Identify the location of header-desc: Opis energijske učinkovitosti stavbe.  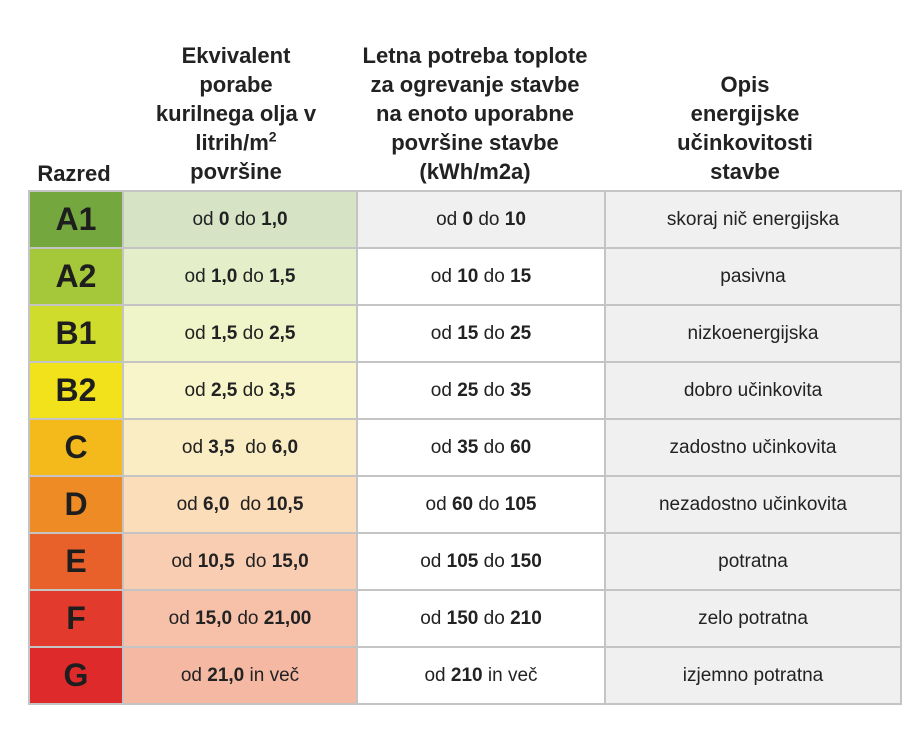
(745, 128).